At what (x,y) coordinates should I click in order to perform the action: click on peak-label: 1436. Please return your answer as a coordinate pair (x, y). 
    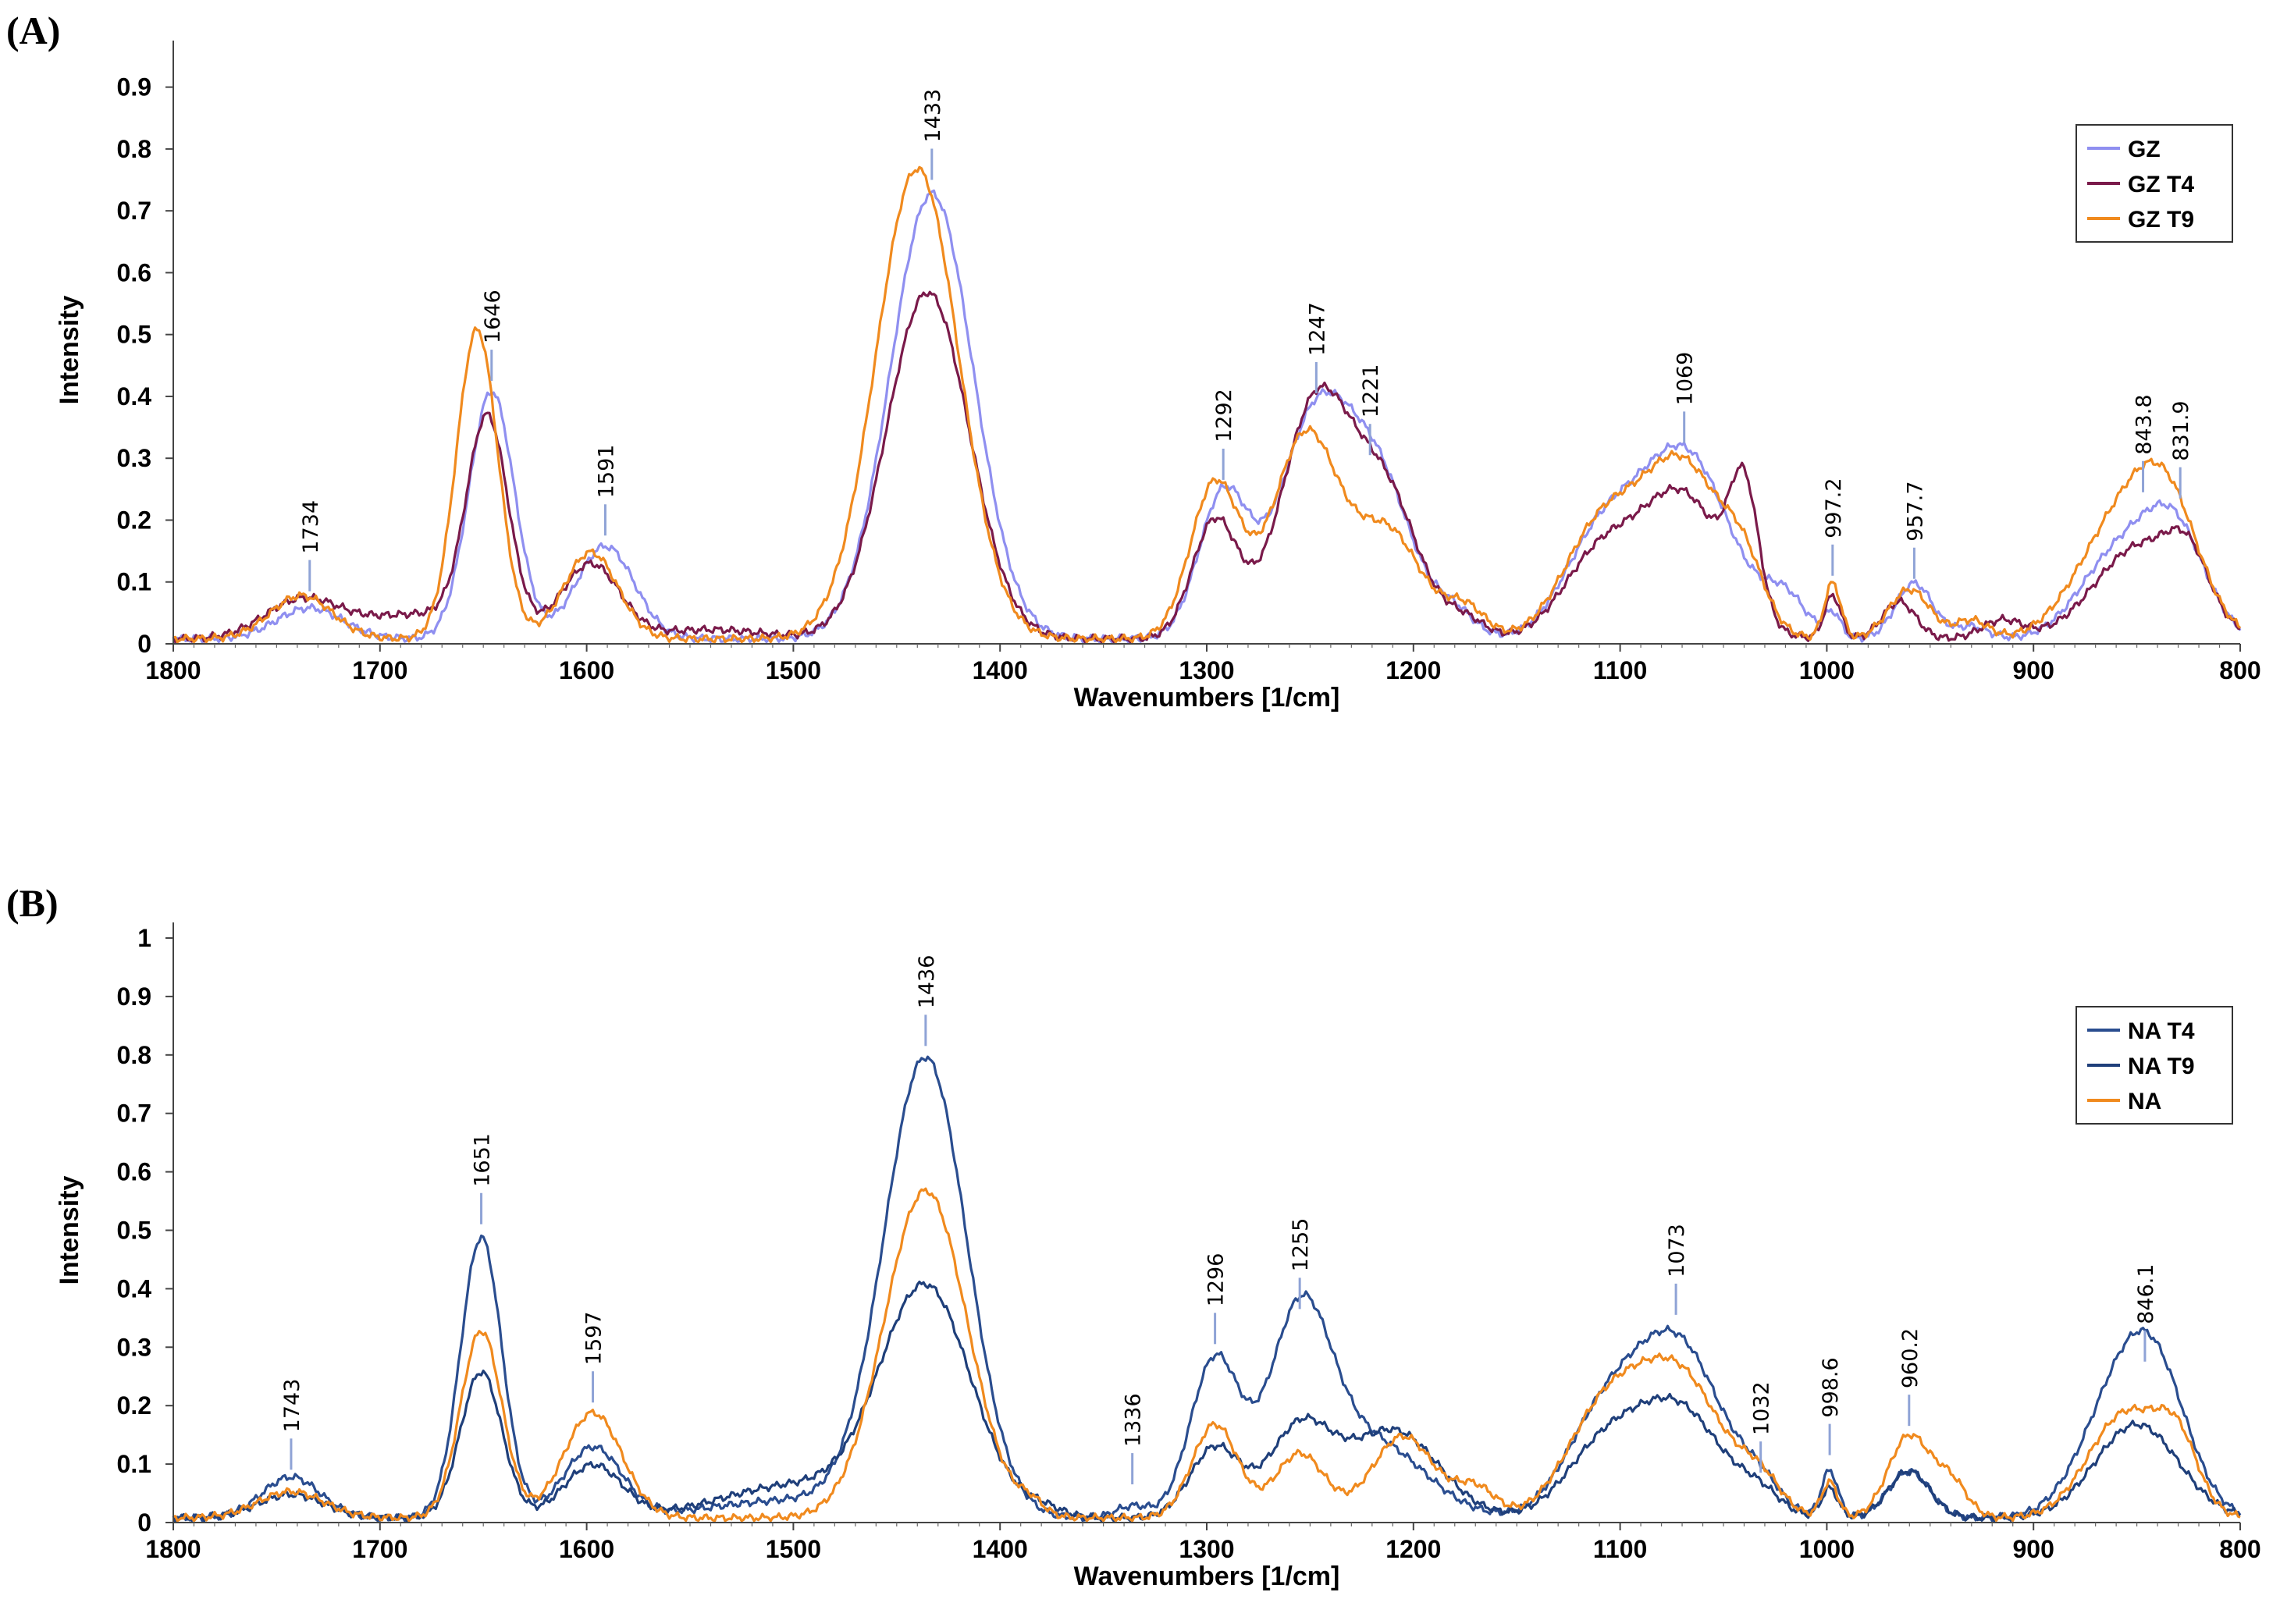
    Looking at the image, I should click on (927, 982).